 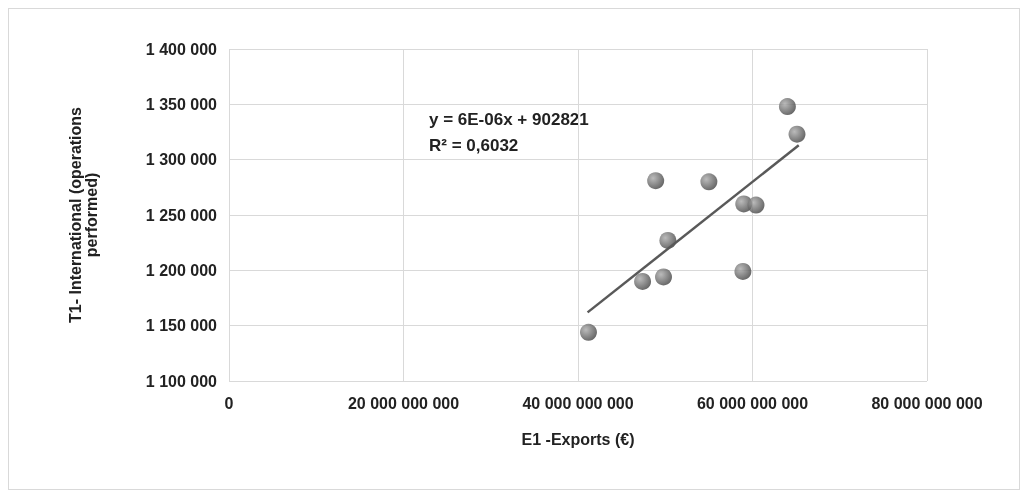 What do you see at coordinates (83, 215) in the screenshot?
I see `y-axis-title: T1- International (operations performed)` at bounding box center [83, 215].